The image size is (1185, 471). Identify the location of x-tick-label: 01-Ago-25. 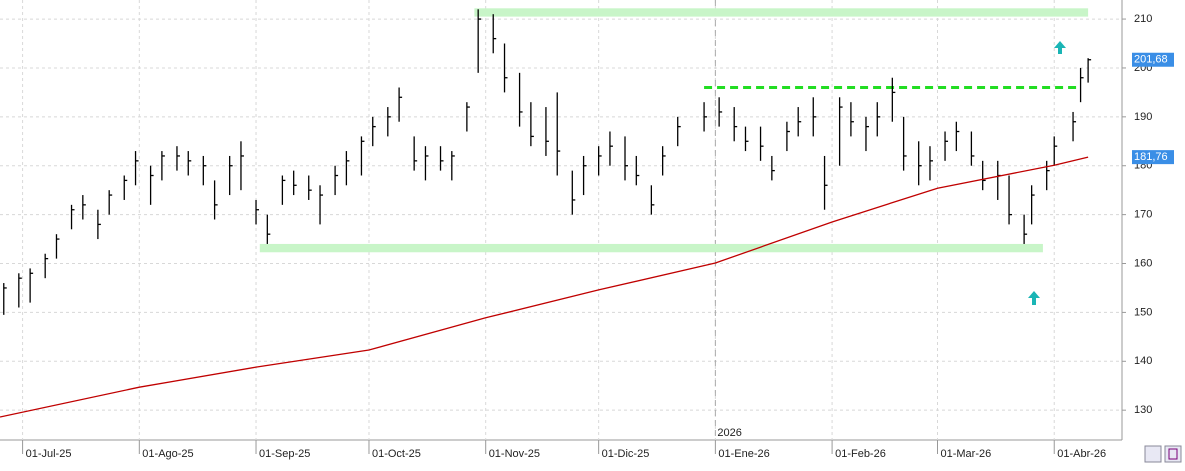
(167, 454).